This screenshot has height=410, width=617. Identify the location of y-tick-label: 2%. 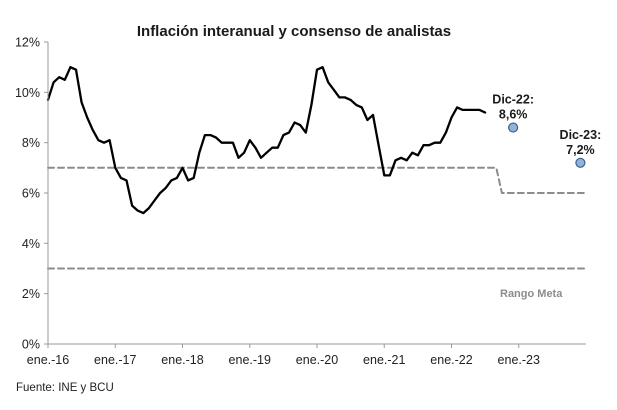
(31, 294).